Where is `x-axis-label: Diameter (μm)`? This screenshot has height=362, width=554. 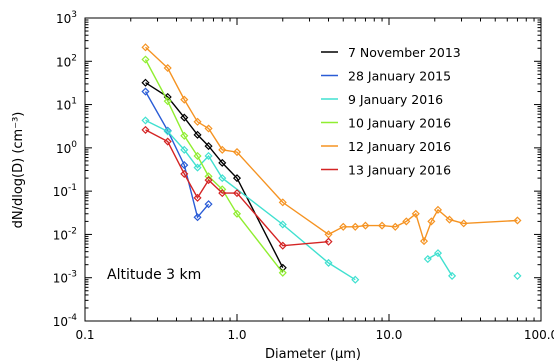
x-axis-label: Diameter (μm) is located at coordinates (313, 354).